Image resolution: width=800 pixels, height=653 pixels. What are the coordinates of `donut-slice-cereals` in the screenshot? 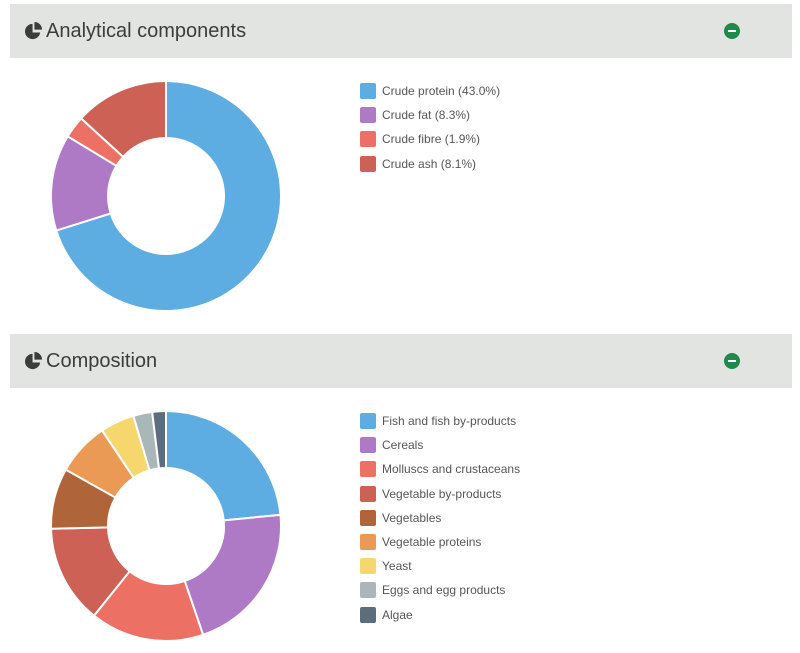 It's located at (232, 575).